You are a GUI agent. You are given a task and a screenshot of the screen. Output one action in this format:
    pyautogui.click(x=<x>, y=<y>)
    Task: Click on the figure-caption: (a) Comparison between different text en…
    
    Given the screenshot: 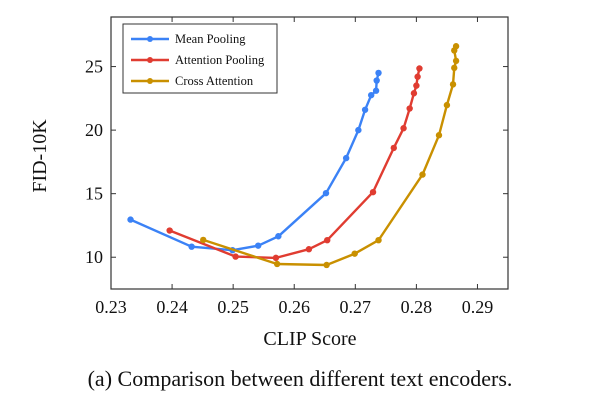 What is the action you would take?
    pyautogui.click(x=300, y=378)
    